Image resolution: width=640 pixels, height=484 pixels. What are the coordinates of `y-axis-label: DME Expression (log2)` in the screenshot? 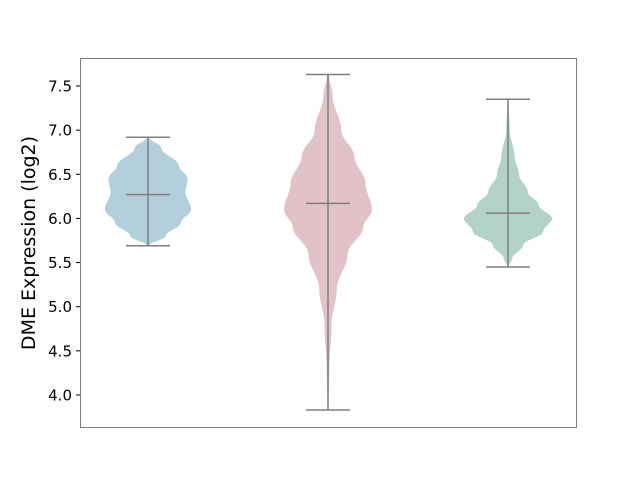 It's located at (29, 243).